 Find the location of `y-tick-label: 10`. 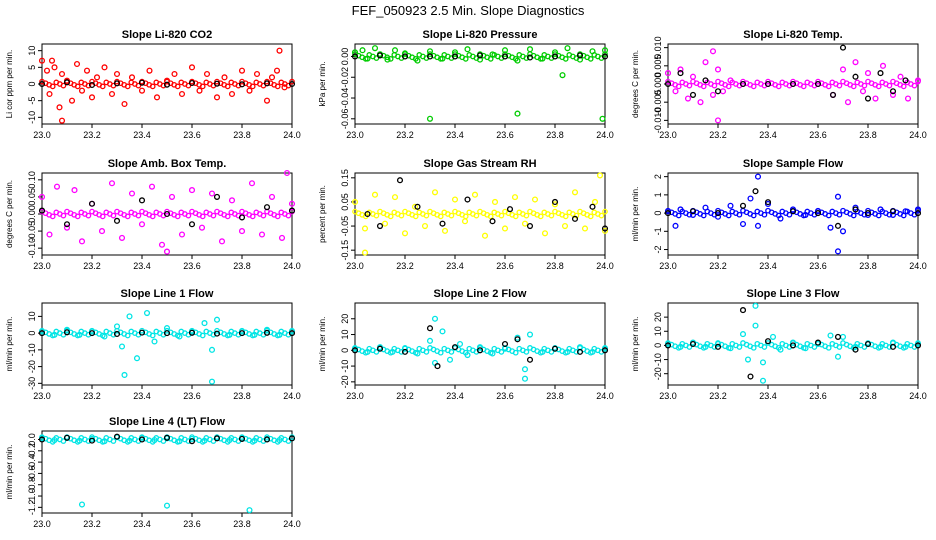

y-tick-label: 10 is located at coordinates (345, 335).